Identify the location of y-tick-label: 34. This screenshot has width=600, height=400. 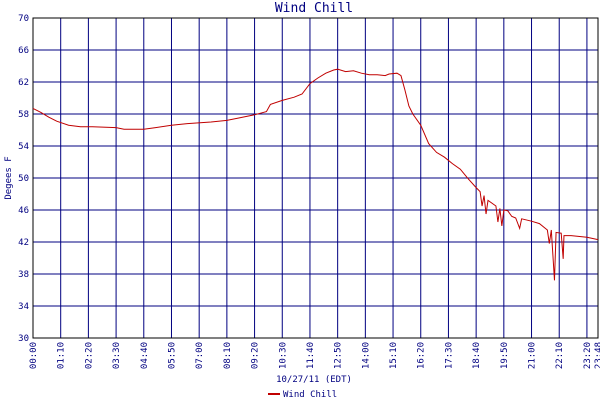
(23, 307).